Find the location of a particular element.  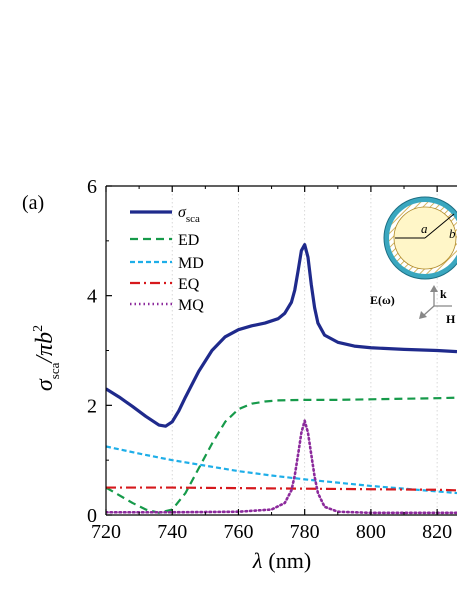

y-tick-label-4: 4 is located at coordinates (92, 297).